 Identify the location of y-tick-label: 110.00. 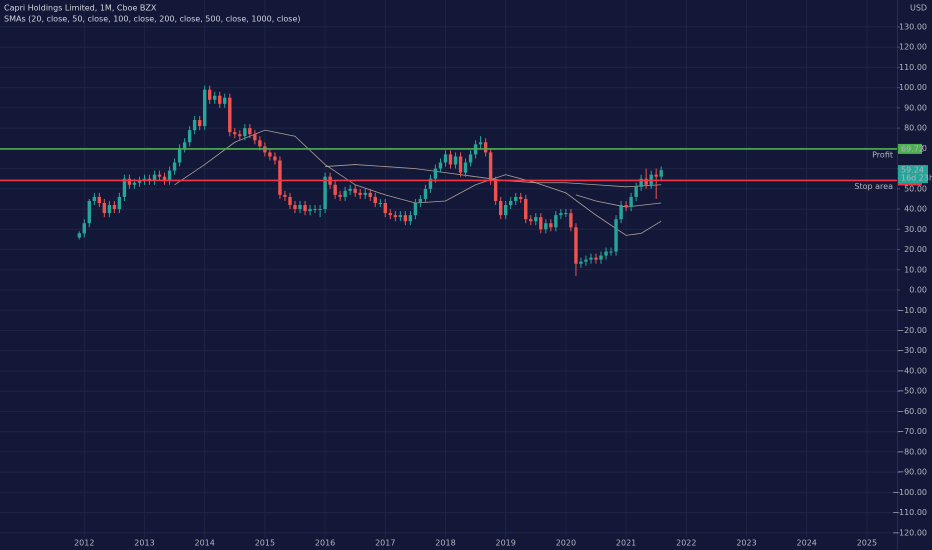
(913, 67).